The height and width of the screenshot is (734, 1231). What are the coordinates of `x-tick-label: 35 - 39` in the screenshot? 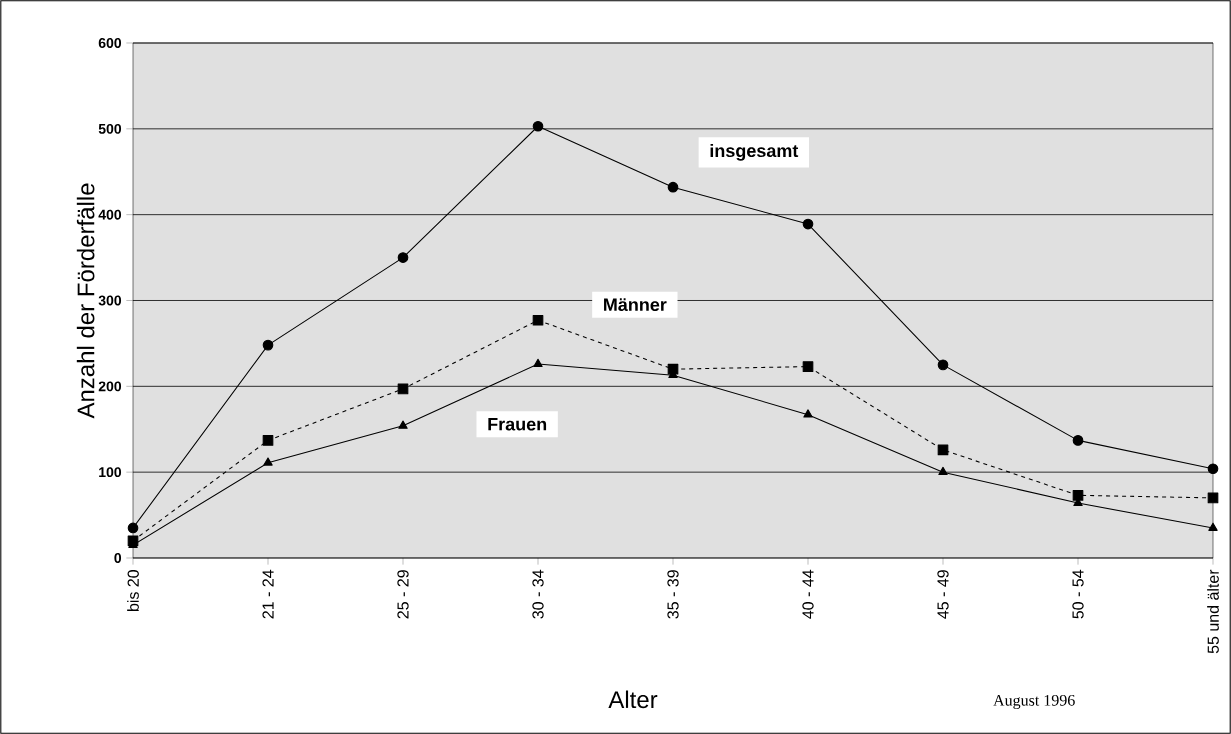 It's located at (673, 594).